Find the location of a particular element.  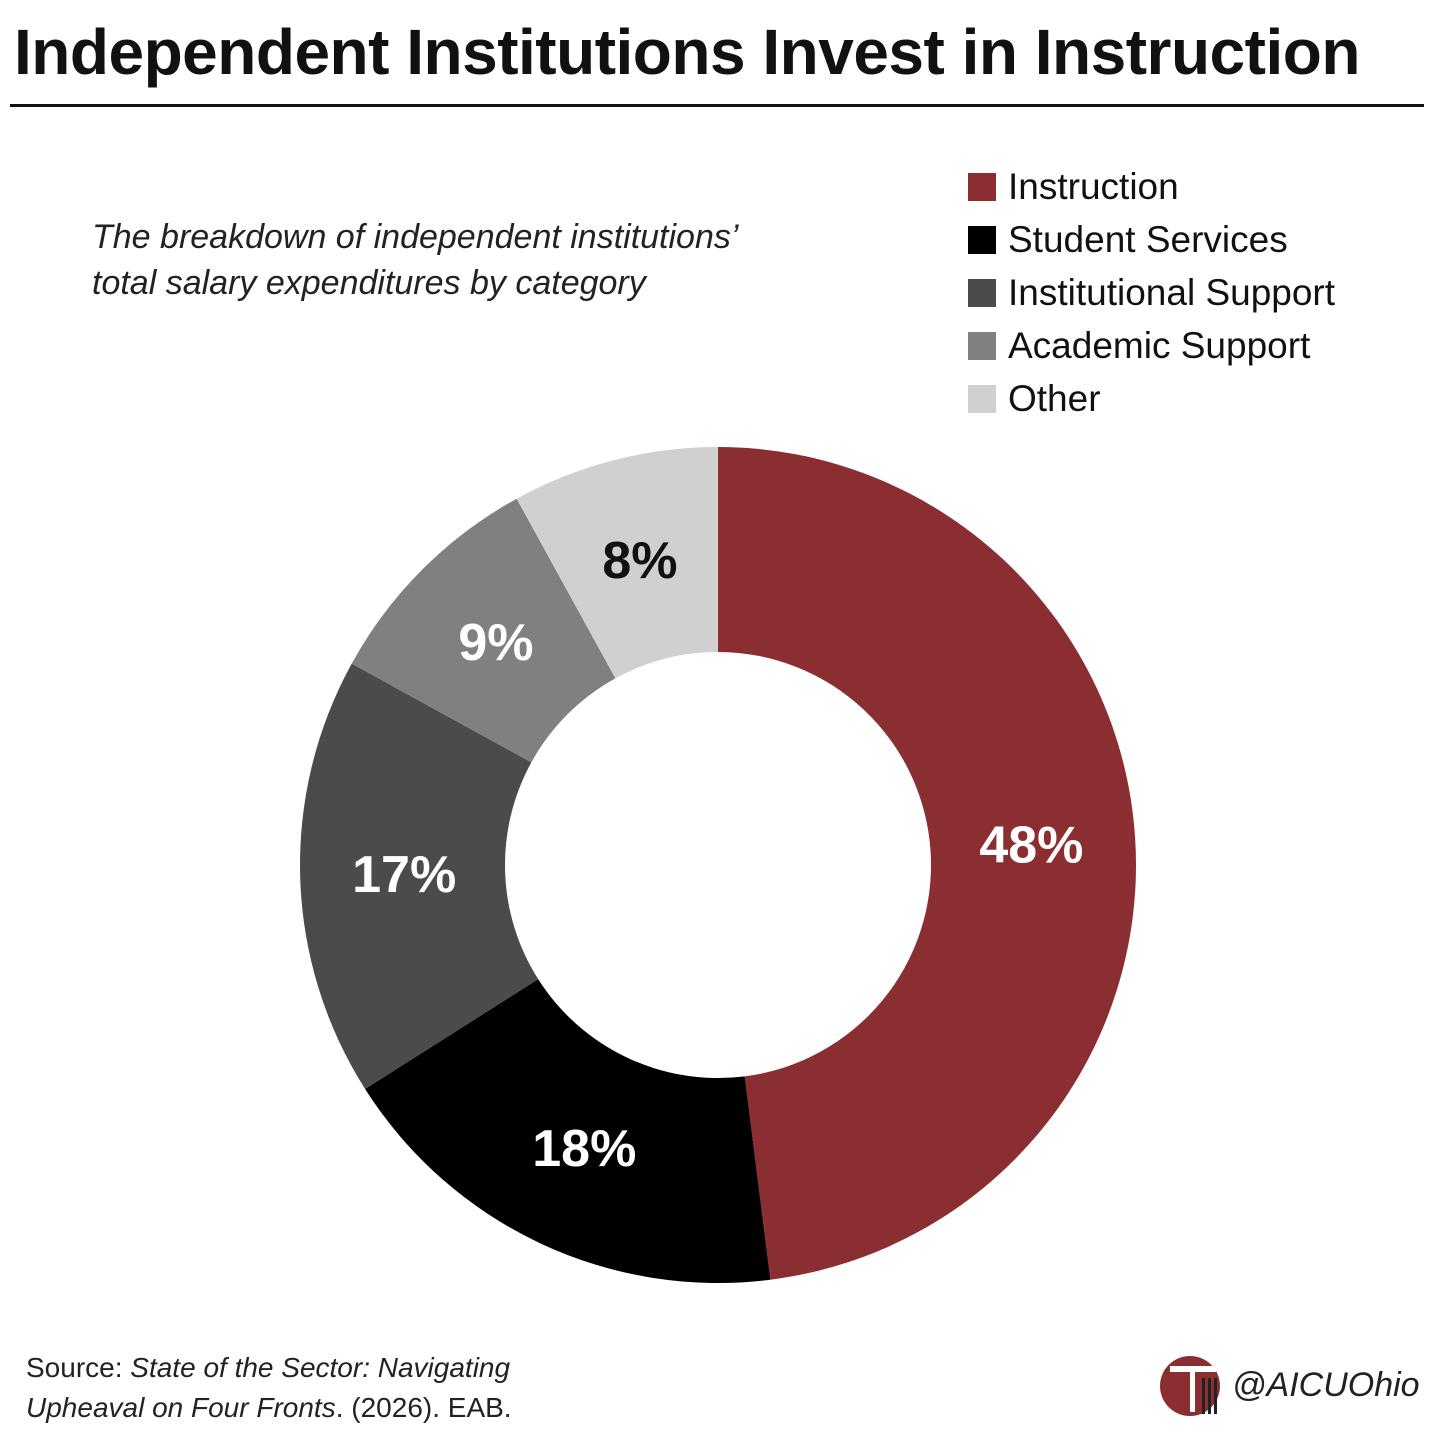

slice-label-academic-support: 9% is located at coordinates (495, 643).